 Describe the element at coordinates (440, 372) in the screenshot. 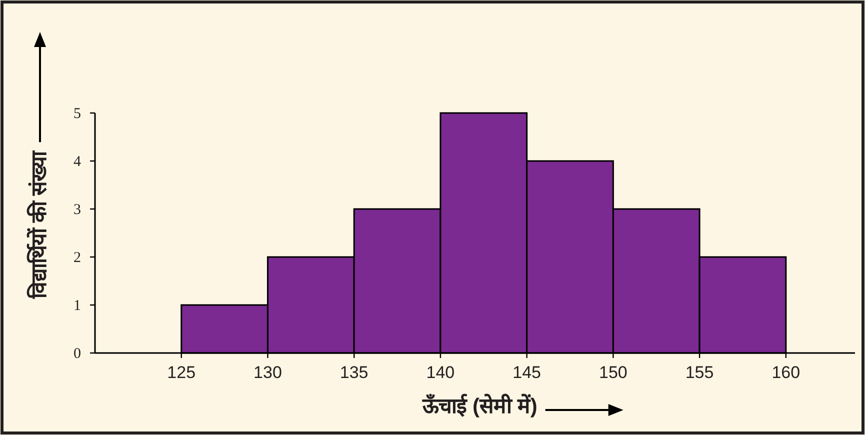

I see `x-tick-label: 140` at that location.